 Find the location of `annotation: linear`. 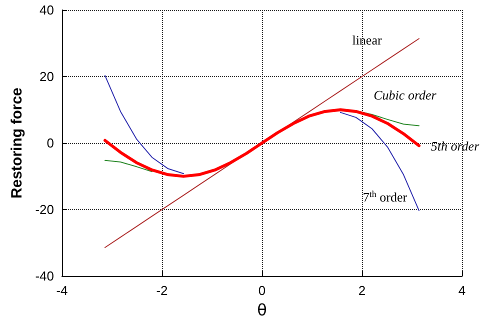

annotation: linear is located at coordinates (367, 40).